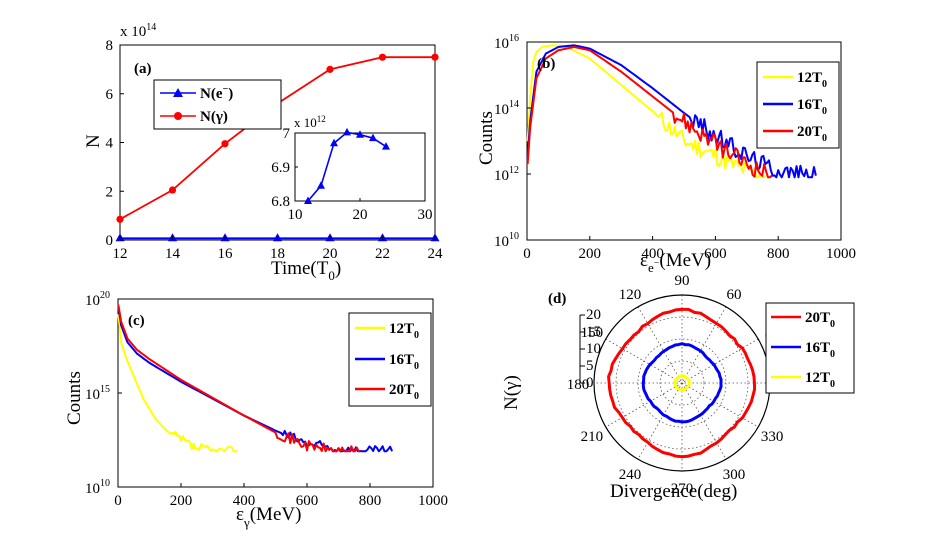  I want to click on inset-y-exponent: x 1012, so click(310, 122).